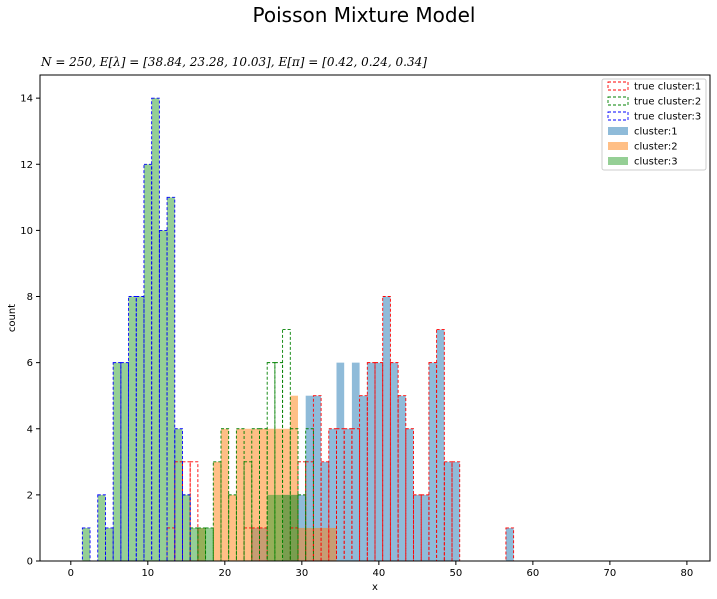 This screenshot has height=599, width=717. What do you see at coordinates (687, 573) in the screenshot?
I see `x-tick-label: 80` at bounding box center [687, 573].